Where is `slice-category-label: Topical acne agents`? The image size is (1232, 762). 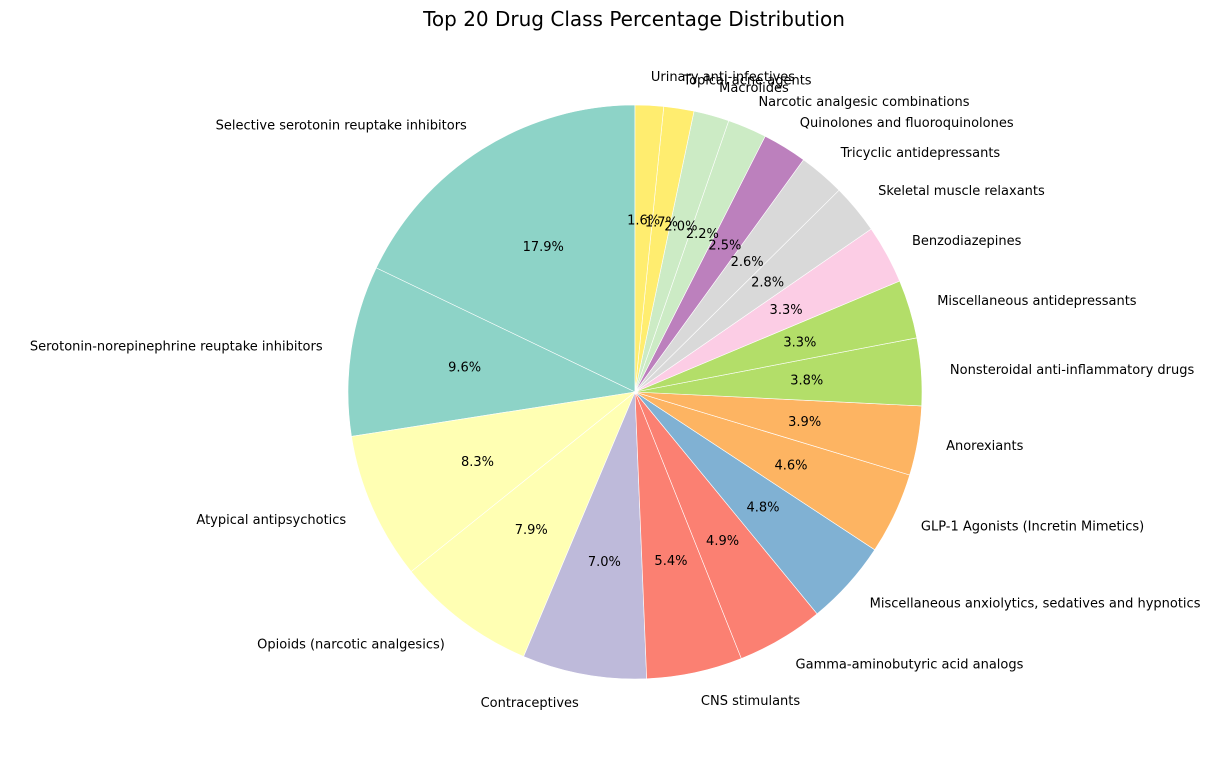
slice-category-label: Topical acne agents is located at coordinates (746, 81).